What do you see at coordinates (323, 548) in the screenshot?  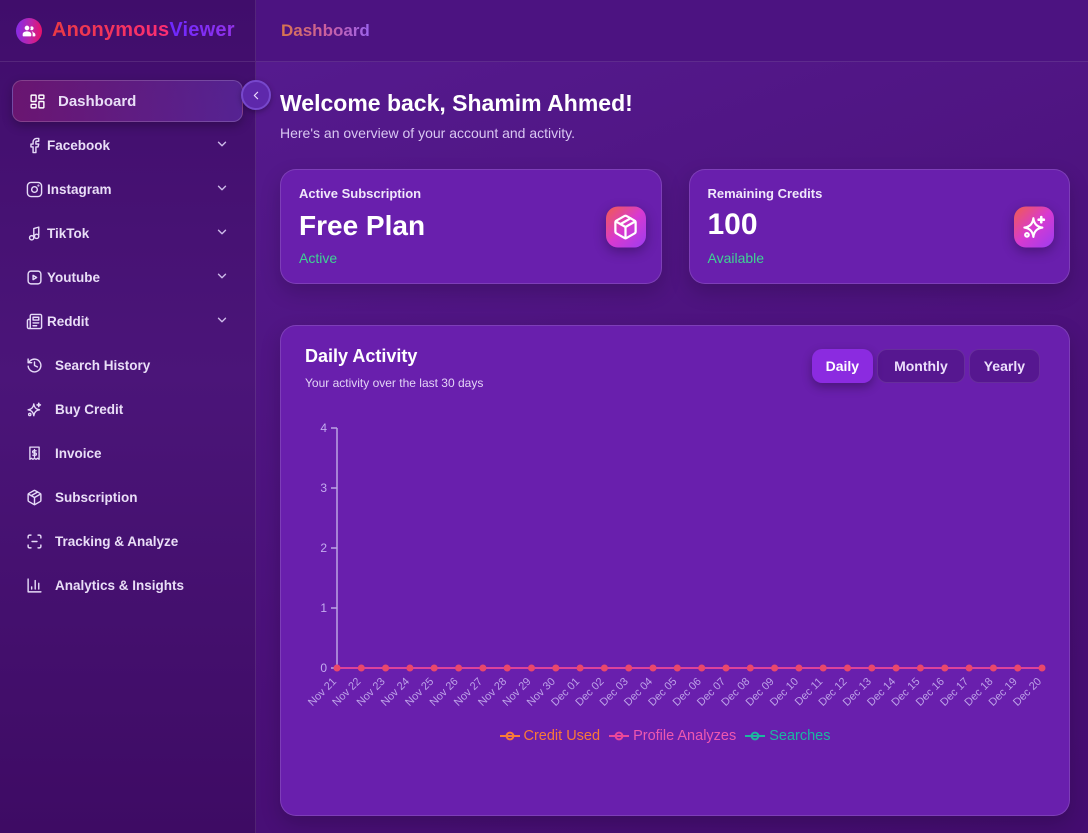 I see `svg-text: 2` at bounding box center [323, 548].